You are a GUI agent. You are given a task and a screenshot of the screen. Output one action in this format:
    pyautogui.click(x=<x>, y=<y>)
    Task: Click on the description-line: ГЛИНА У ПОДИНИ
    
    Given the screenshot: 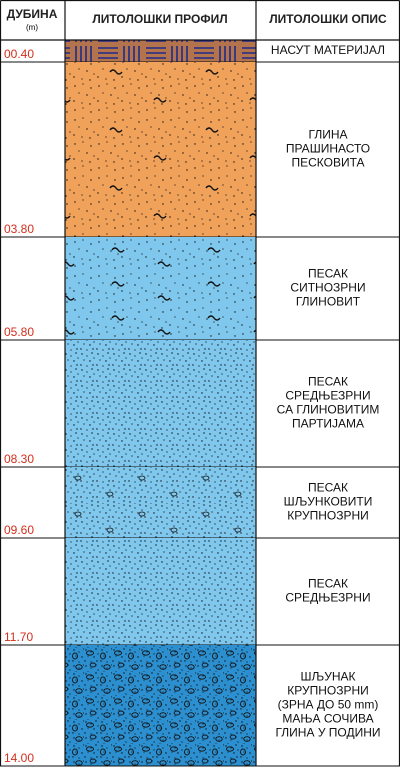 What is the action you would take?
    pyautogui.click(x=327, y=733)
    